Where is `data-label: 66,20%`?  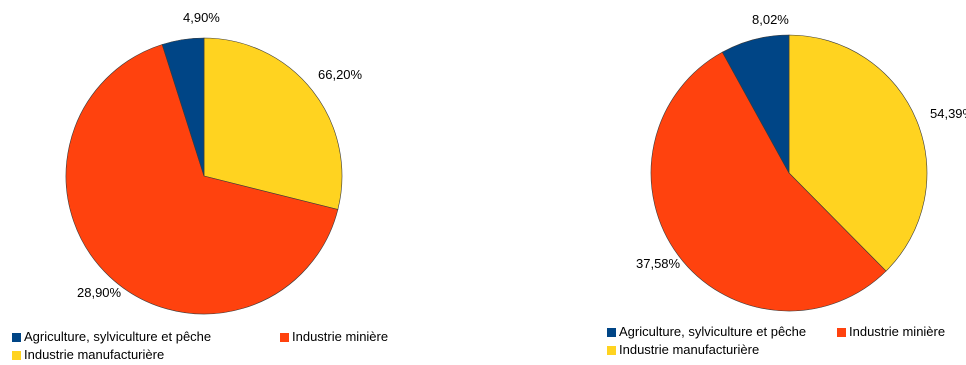 data-label: 66,20% is located at coordinates (340, 74).